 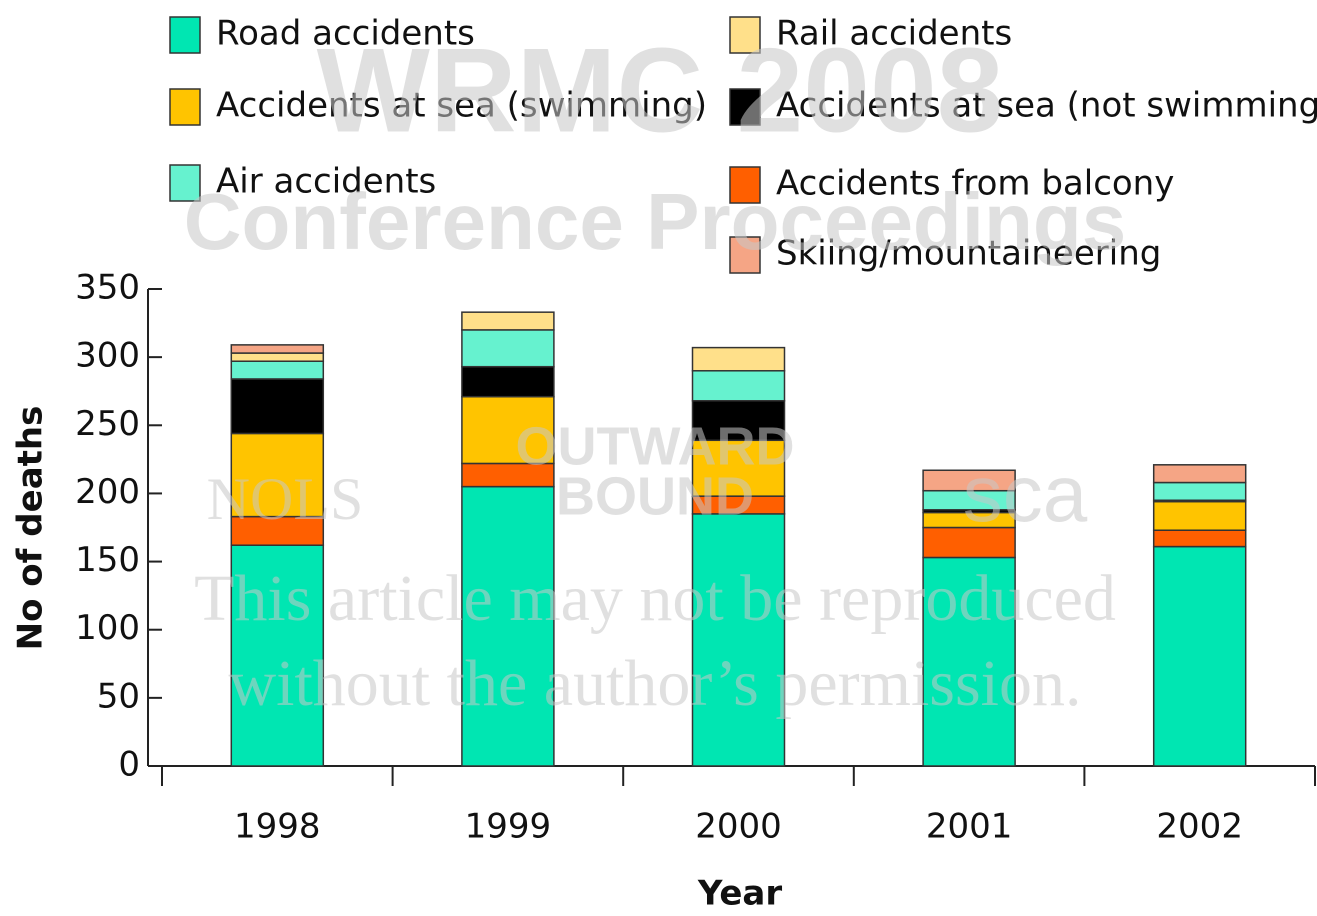 What do you see at coordinates (969, 827) in the screenshot?
I see `x-tick-label: 2001` at bounding box center [969, 827].